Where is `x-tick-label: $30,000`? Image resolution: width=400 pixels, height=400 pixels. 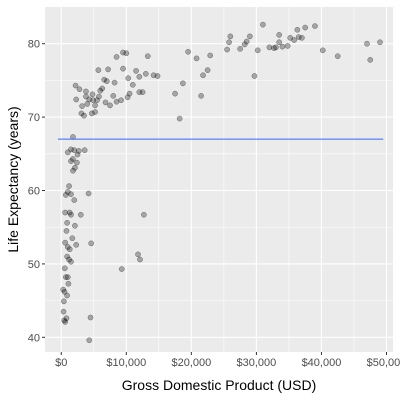 x-tick-label: $30,000 is located at coordinates (257, 363).